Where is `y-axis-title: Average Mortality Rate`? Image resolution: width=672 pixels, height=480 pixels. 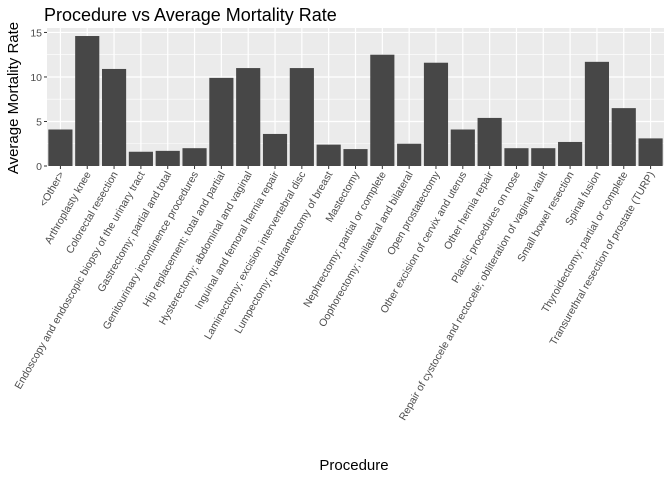
y-axis-title: Average Mortality Rate is located at coordinates (13, 98).